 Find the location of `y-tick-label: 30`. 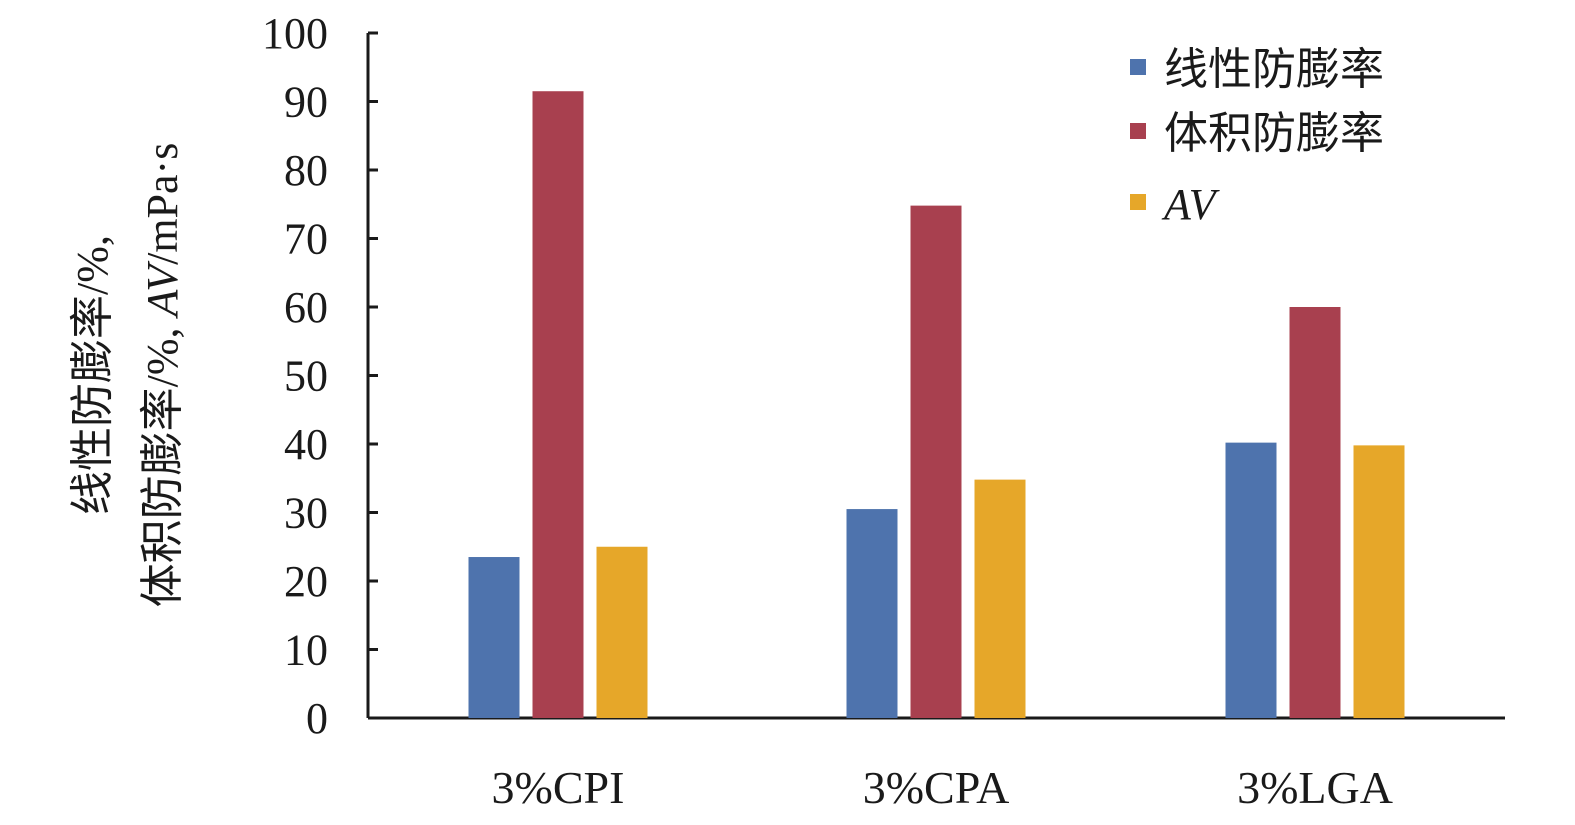

y-tick-label: 30 is located at coordinates (306, 513).